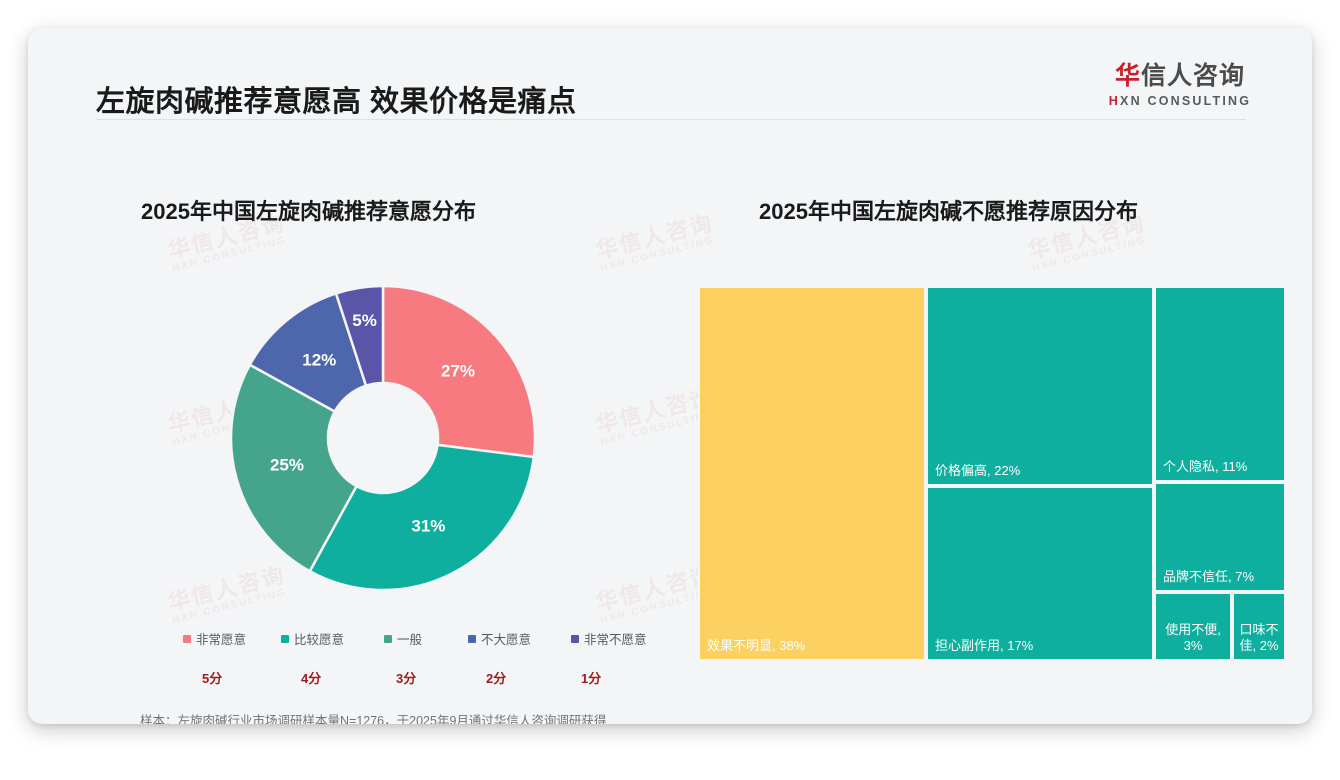  I want to click on donut-slice-label: 27%, so click(458, 370).